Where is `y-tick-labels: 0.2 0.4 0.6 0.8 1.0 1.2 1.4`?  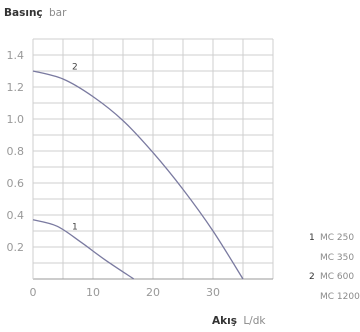 y-tick-labels: 0.2 0.4 0.6 0.8 1.0 1.2 1.4 is located at coordinates (16, 151).